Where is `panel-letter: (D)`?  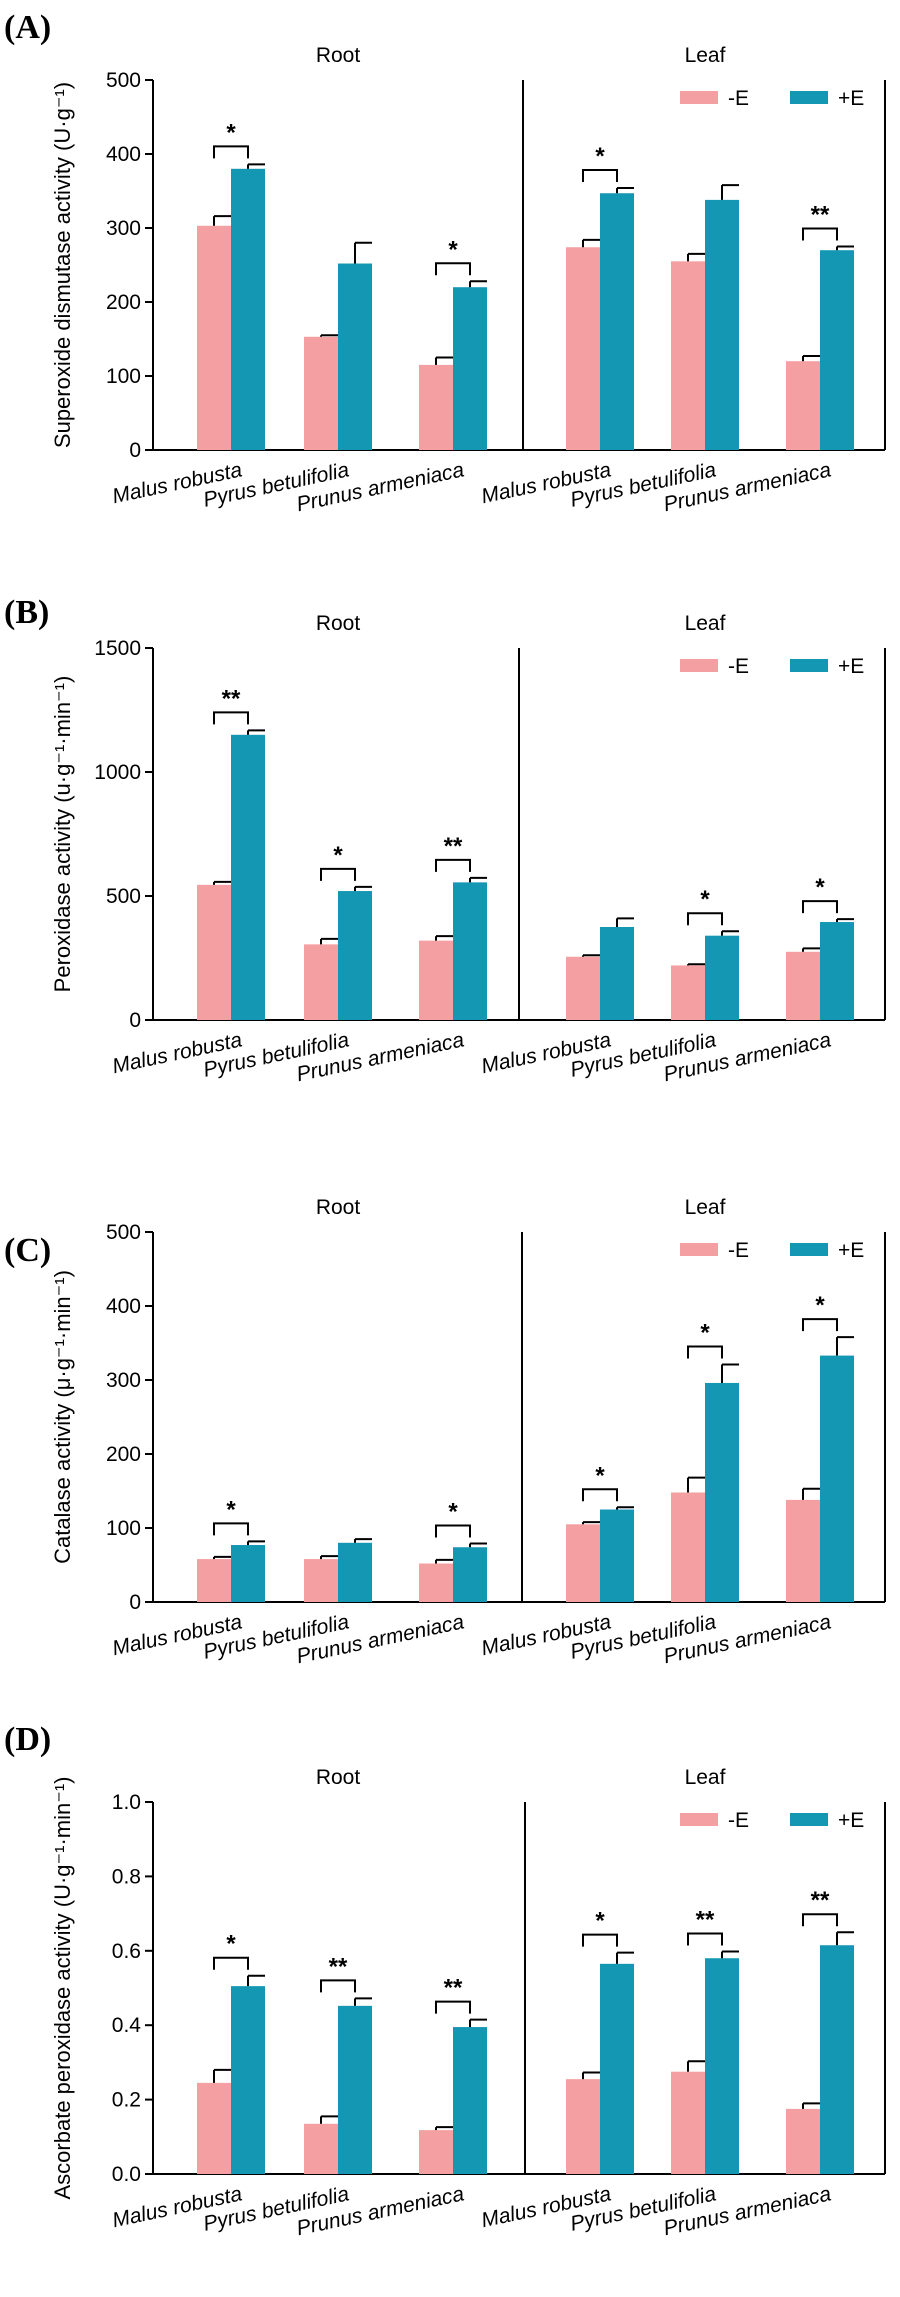
panel-letter: (D) is located at coordinates (27, 1739).